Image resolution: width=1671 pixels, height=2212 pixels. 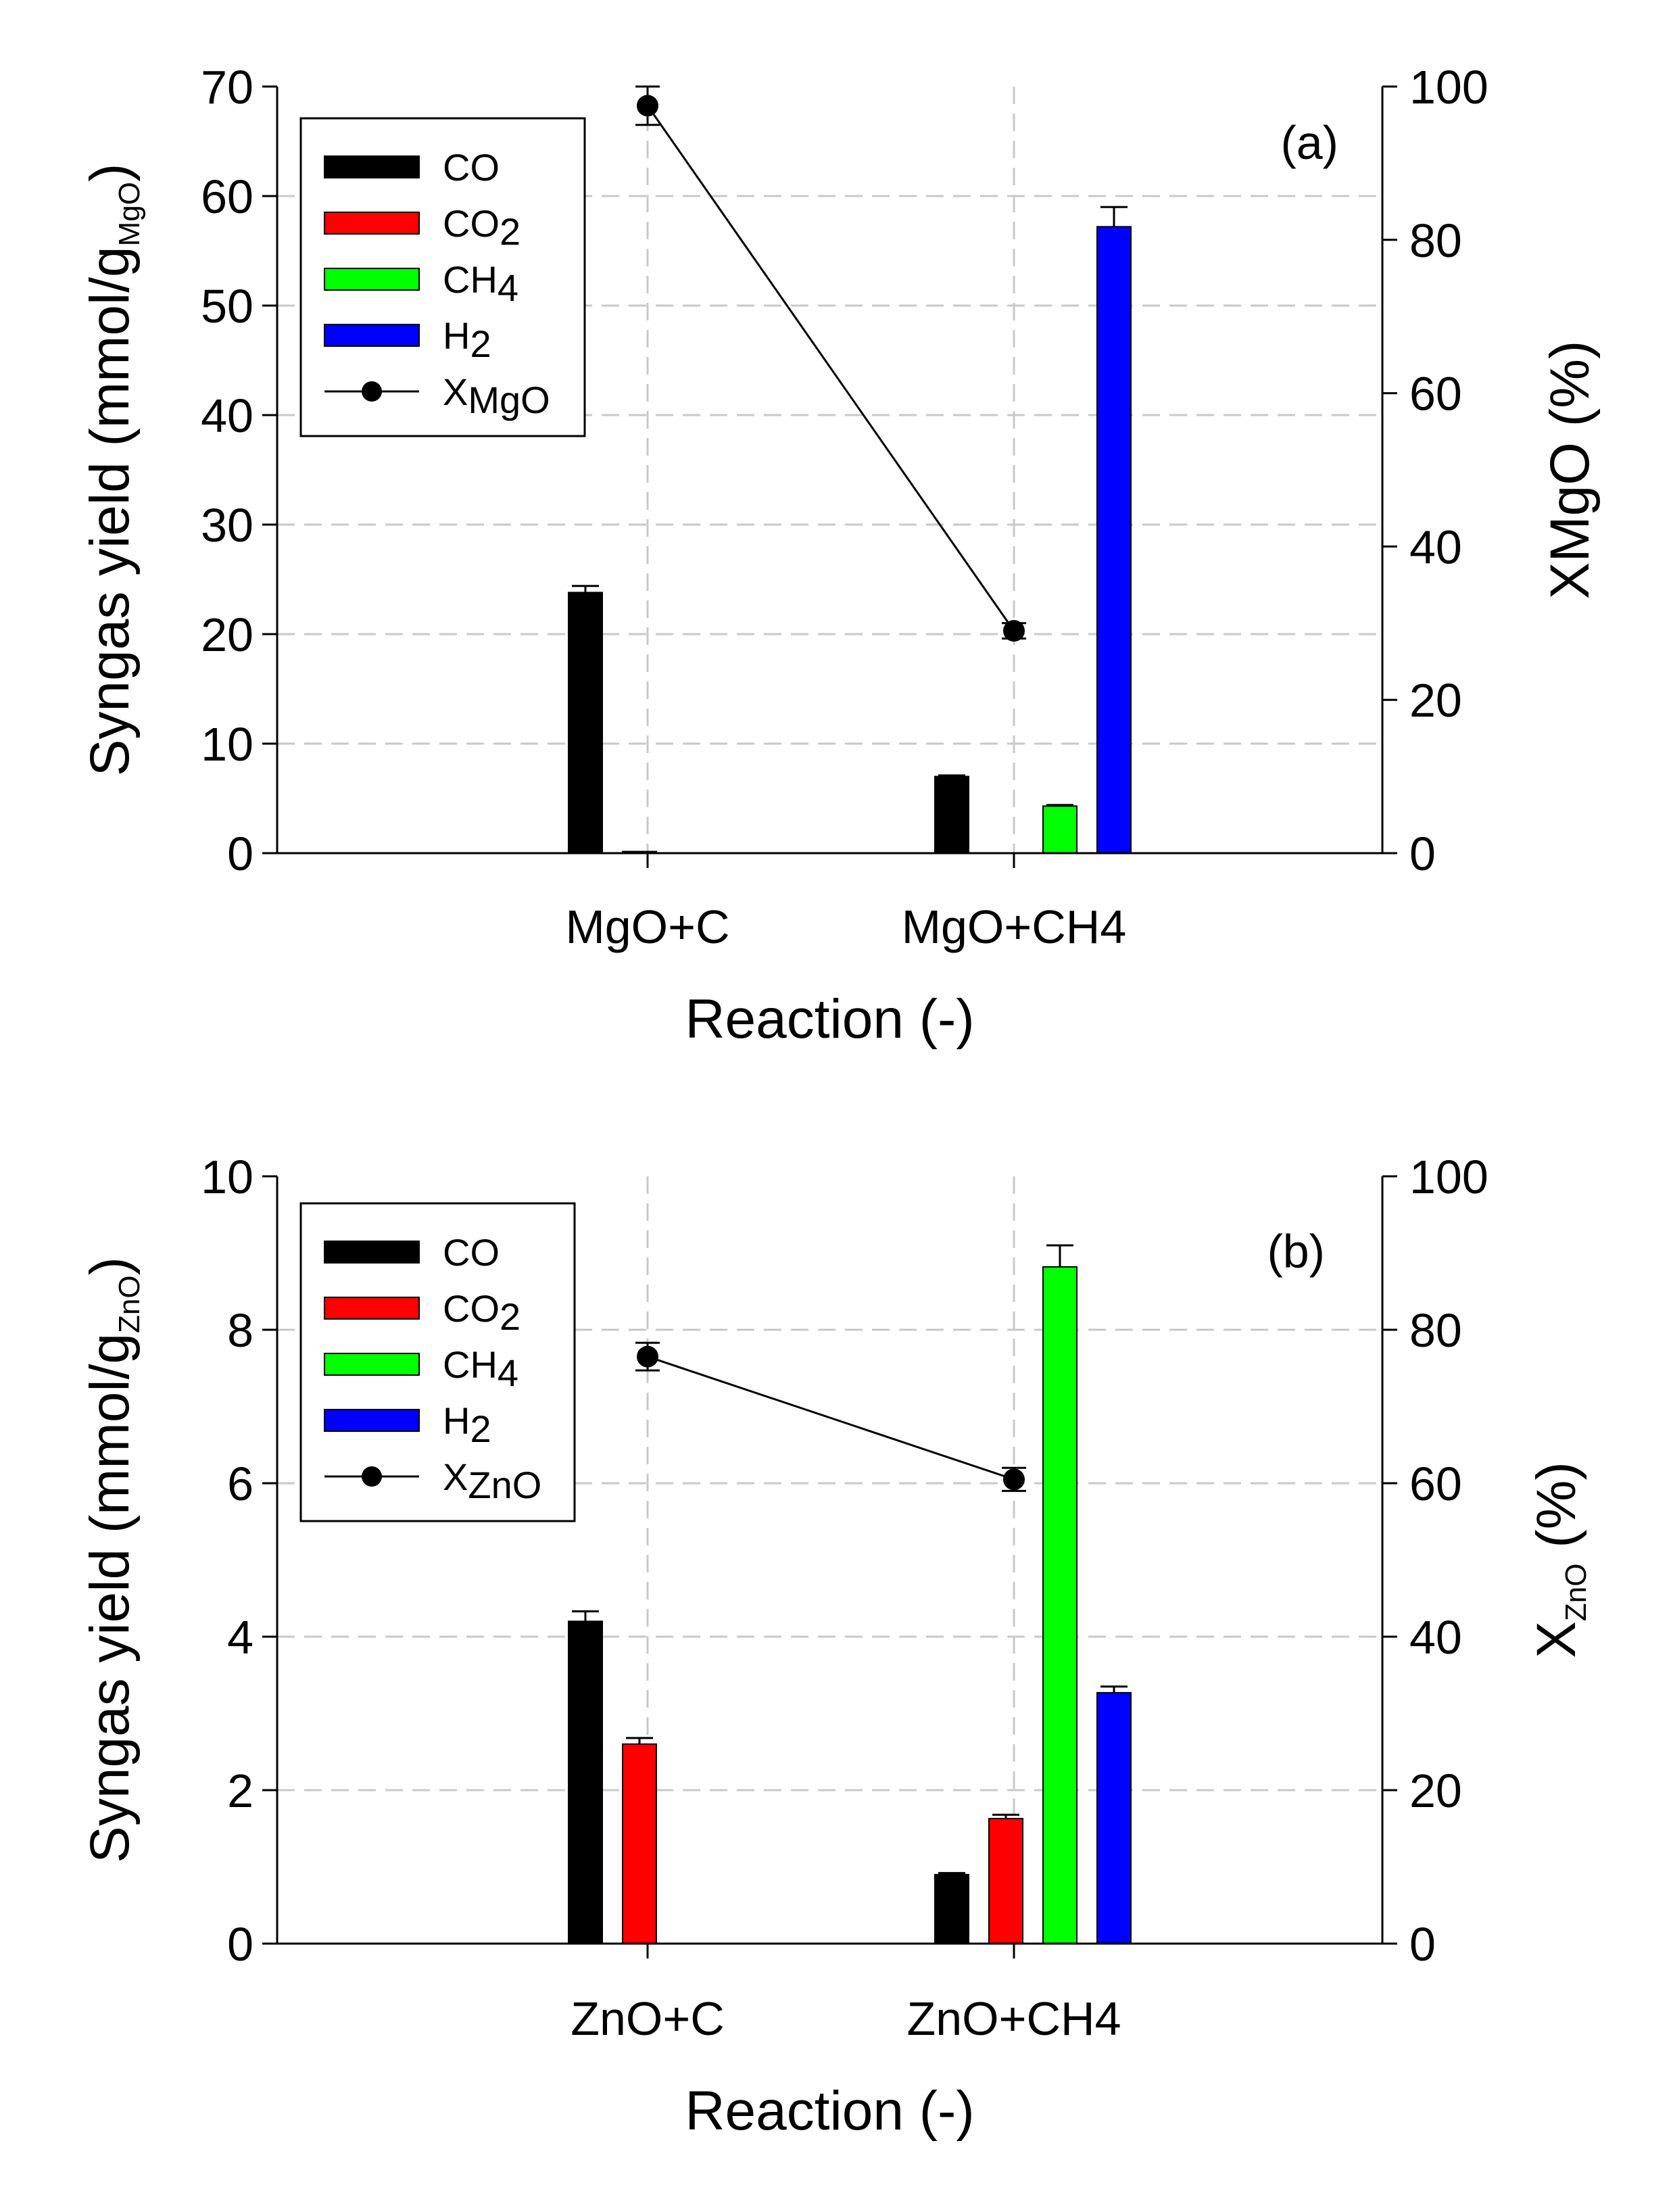 What do you see at coordinates (227, 306) in the screenshot?
I see `y-tick-label: 50` at bounding box center [227, 306].